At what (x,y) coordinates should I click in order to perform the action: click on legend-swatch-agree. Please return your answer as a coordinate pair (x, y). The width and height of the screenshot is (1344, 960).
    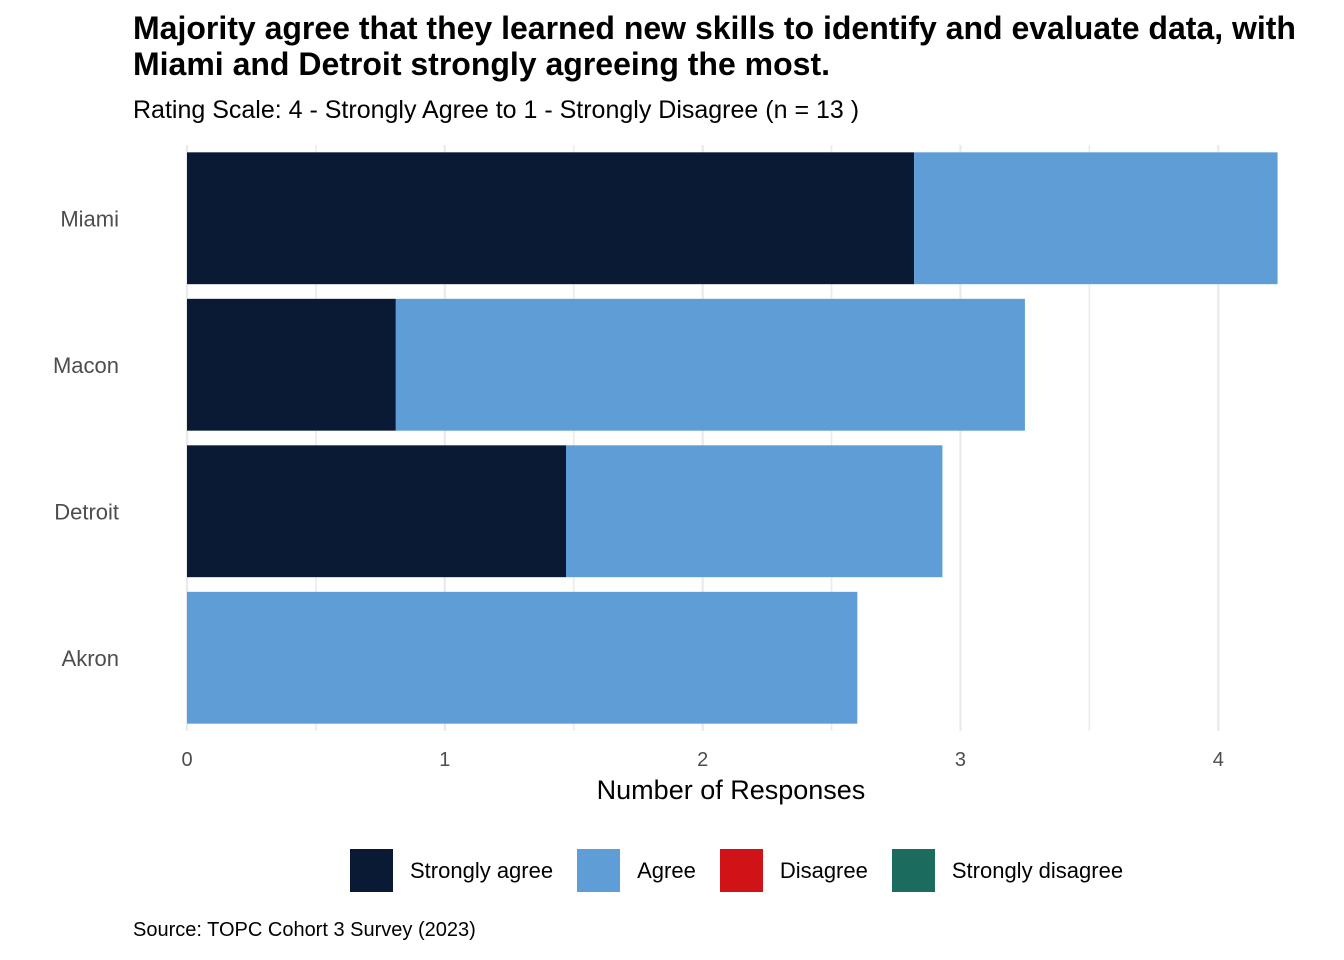
    Looking at the image, I should click on (599, 870).